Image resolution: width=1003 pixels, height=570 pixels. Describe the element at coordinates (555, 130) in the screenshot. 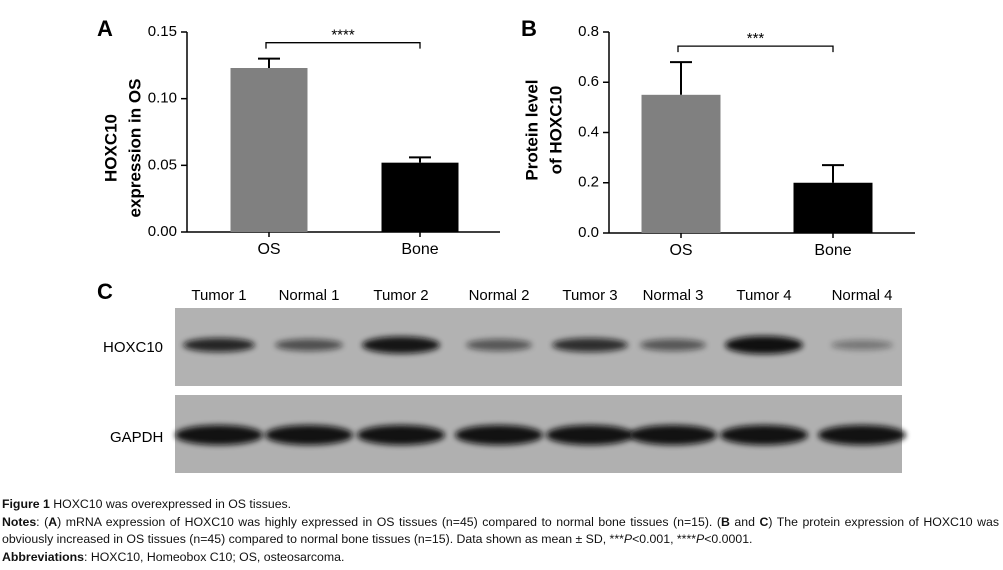

I see `y-axis-label: of HOXC10` at that location.